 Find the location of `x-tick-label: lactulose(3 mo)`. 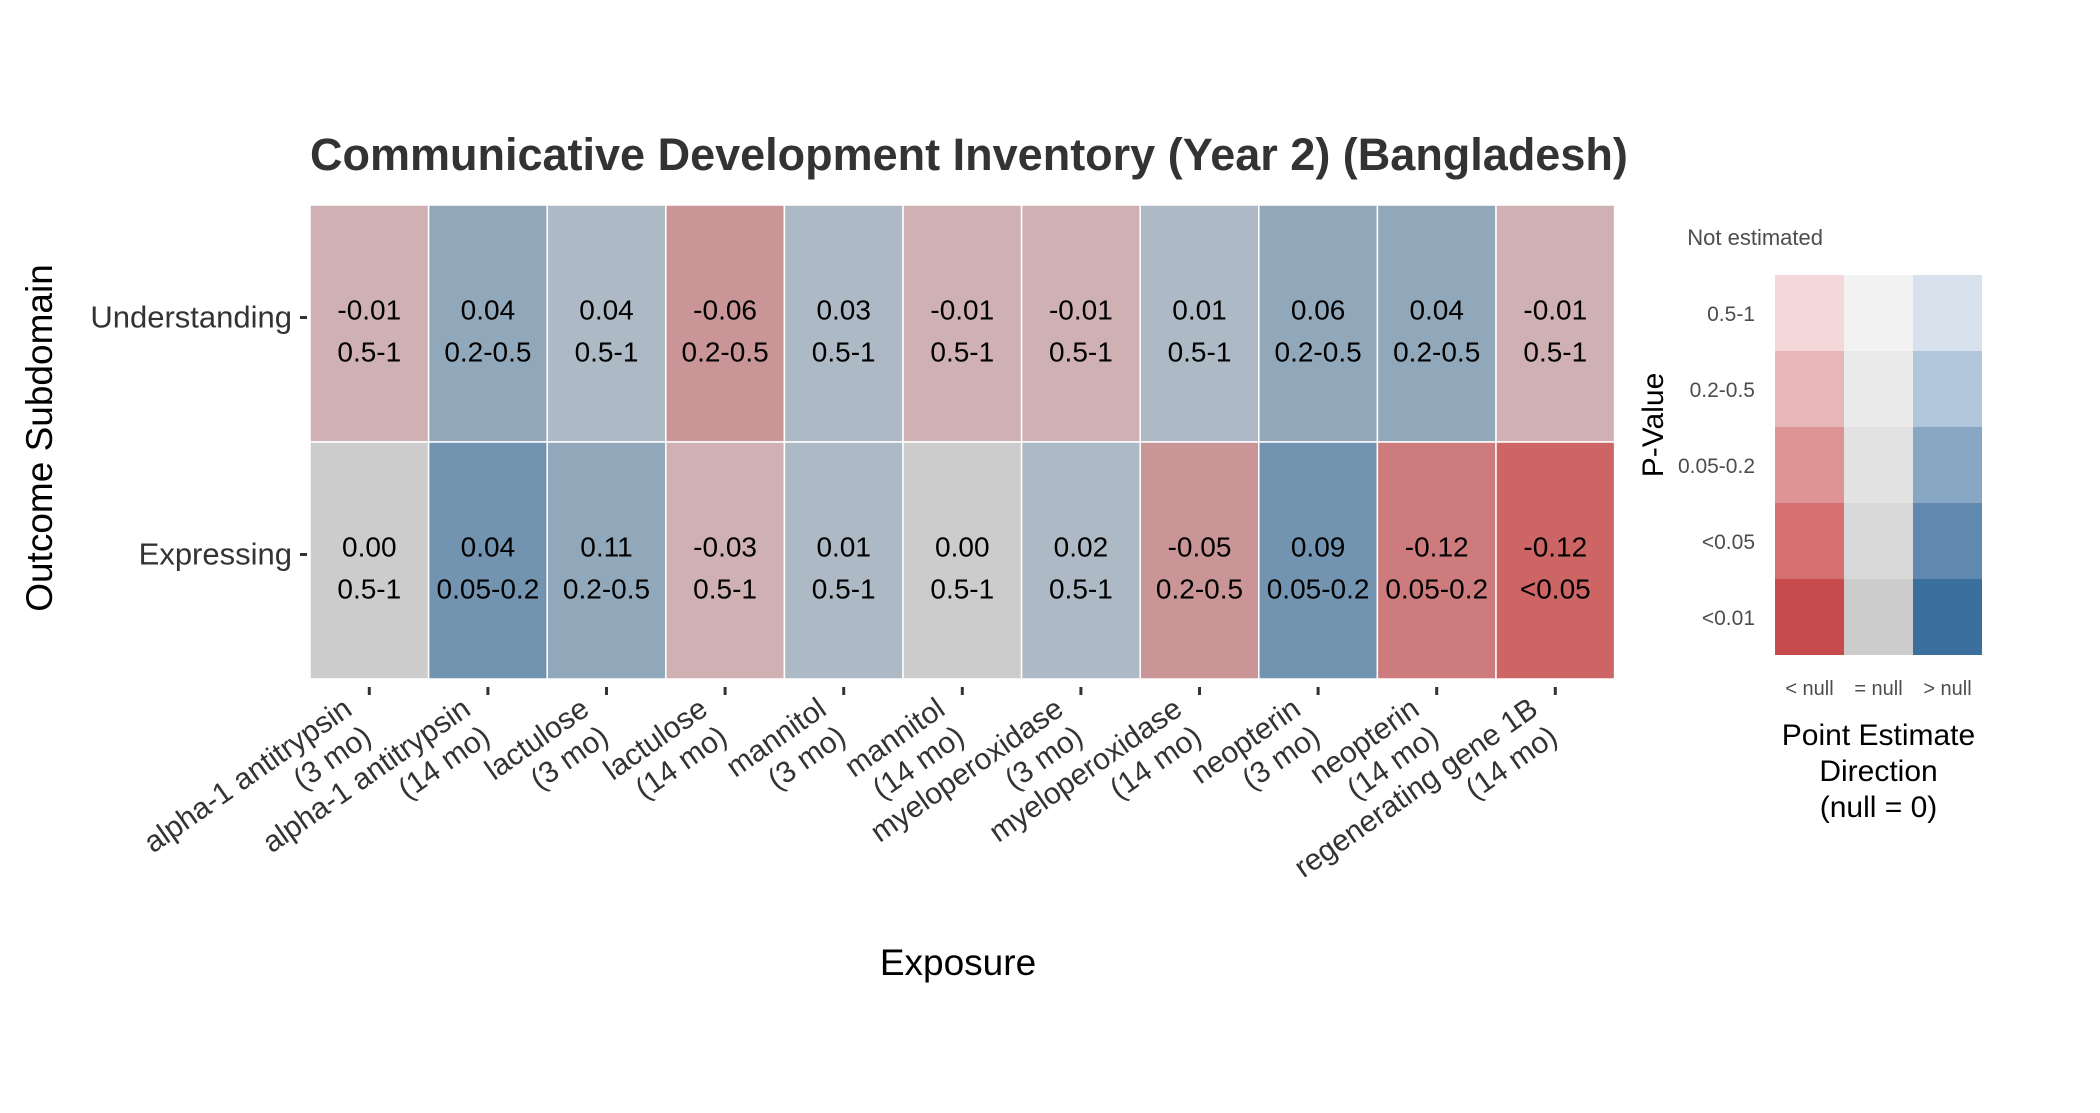

x-tick-label: lactulose(3 mo) is located at coordinates (546, 753).